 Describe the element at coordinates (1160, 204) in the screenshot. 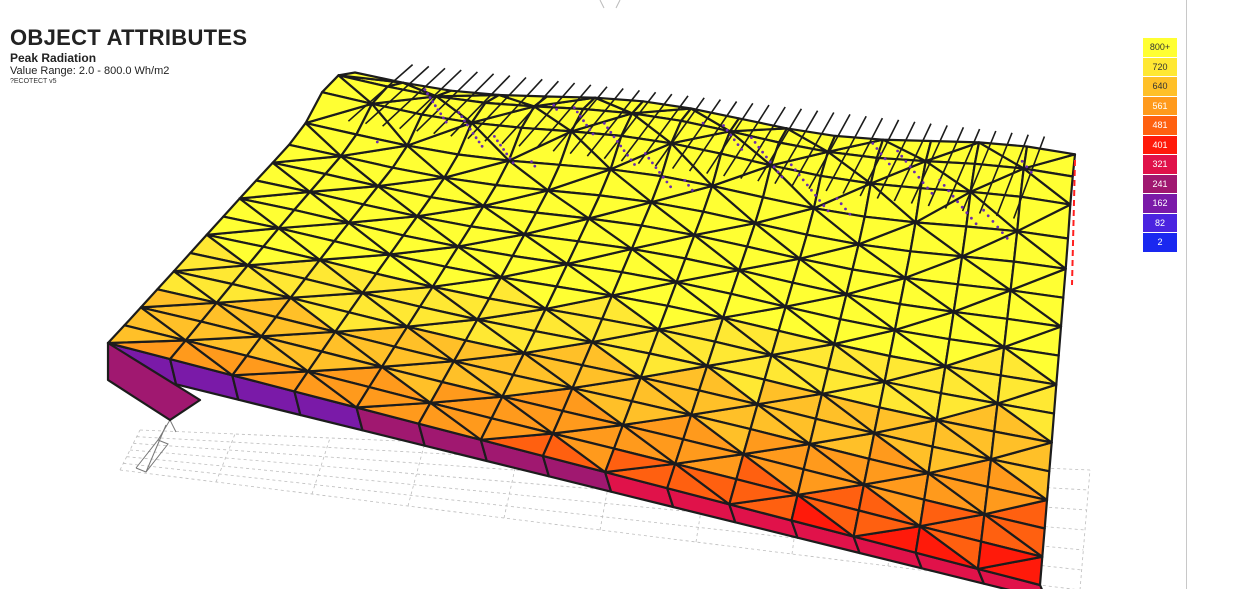

I see `legend-entry: 162` at that location.